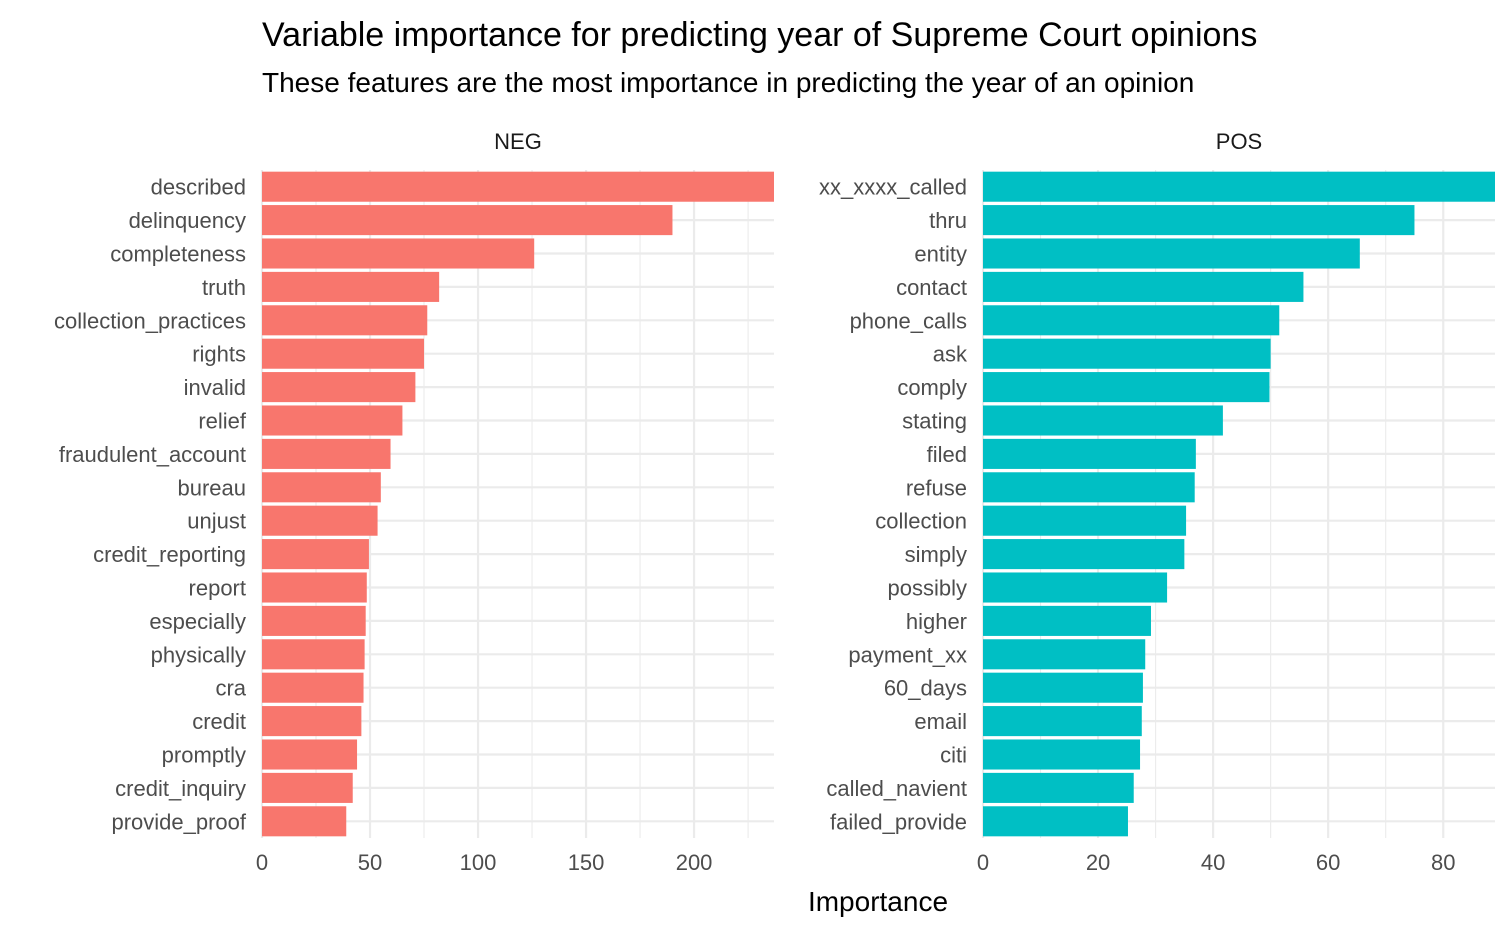 The height and width of the screenshot is (934, 1512). I want to click on category-label: payment_xx, so click(907, 654).